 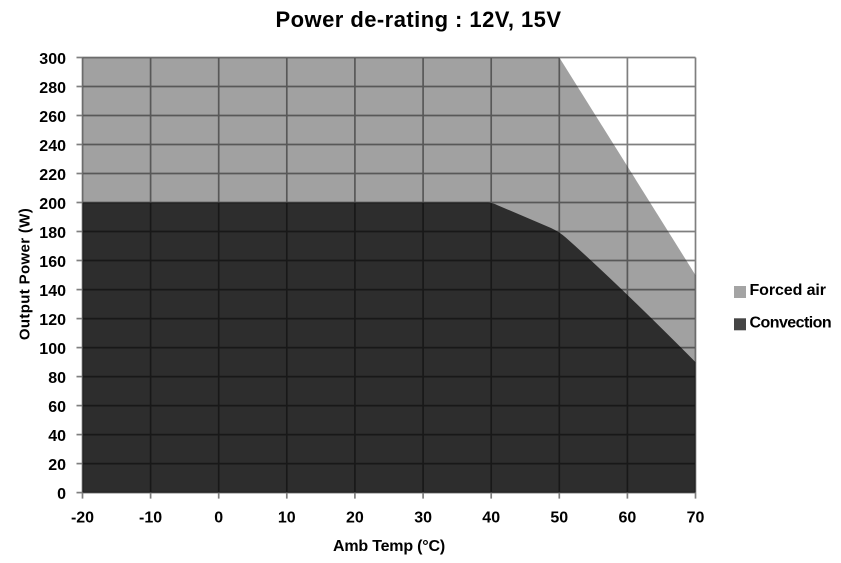 What do you see at coordinates (150, 518) in the screenshot?
I see `svg-text: -10` at bounding box center [150, 518].